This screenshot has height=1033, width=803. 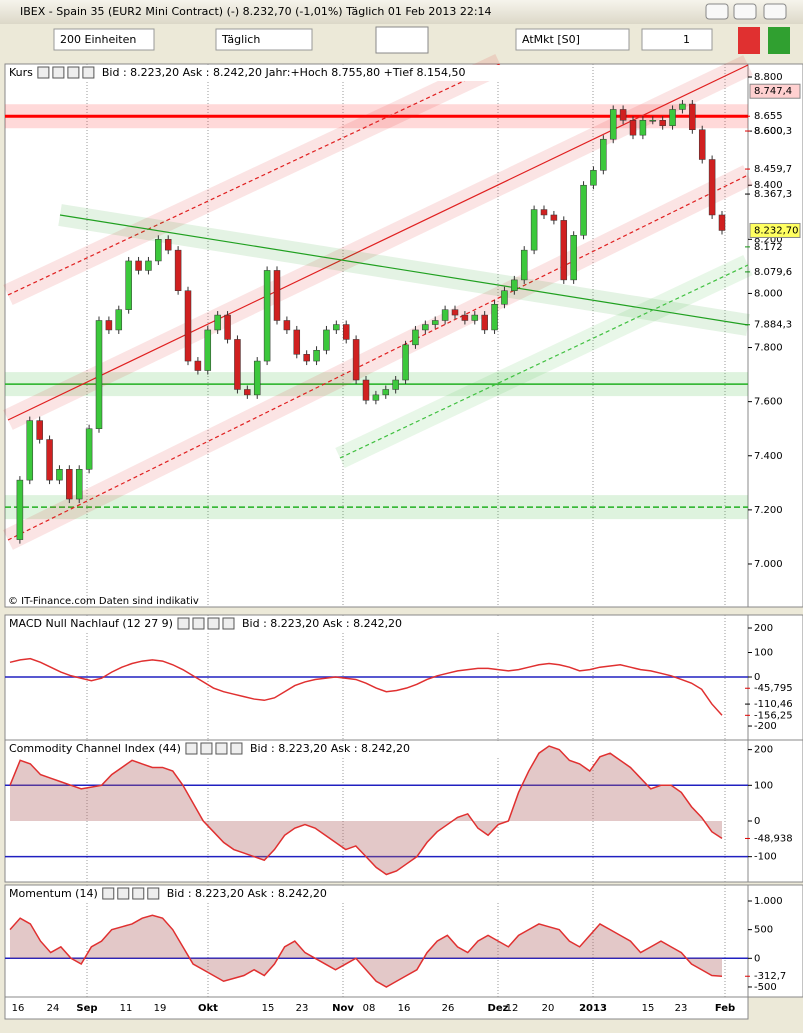 What do you see at coordinates (775, 91) in the screenshot?
I see `price-marker-box` at bounding box center [775, 91].